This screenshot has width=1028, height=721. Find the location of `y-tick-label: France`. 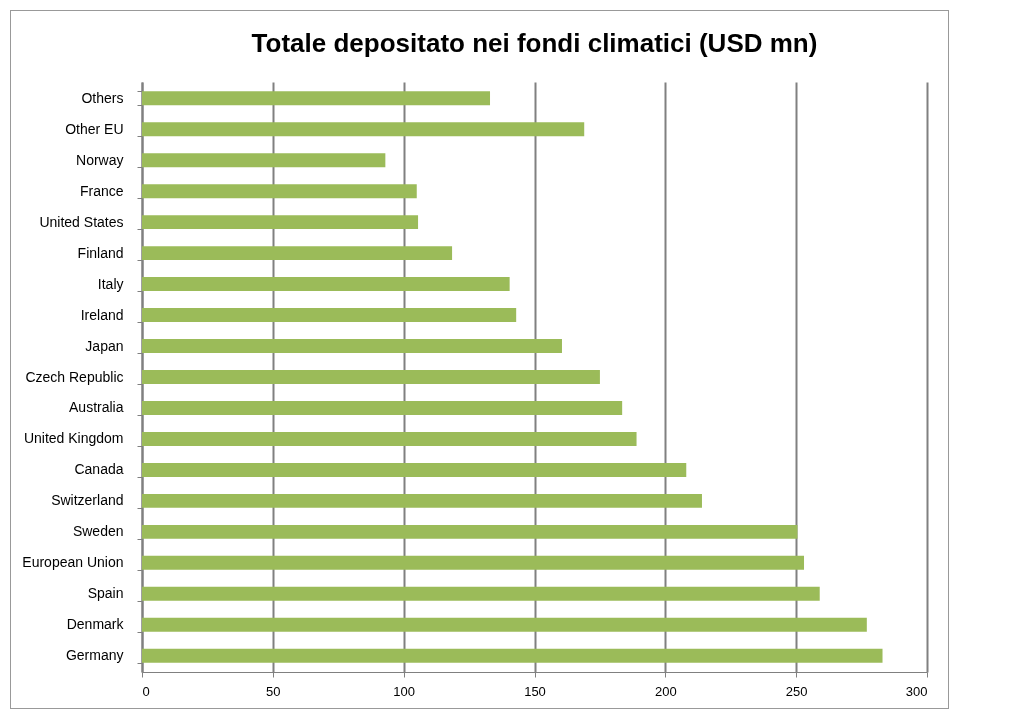

y-tick-label: France is located at coordinates (101, 190).